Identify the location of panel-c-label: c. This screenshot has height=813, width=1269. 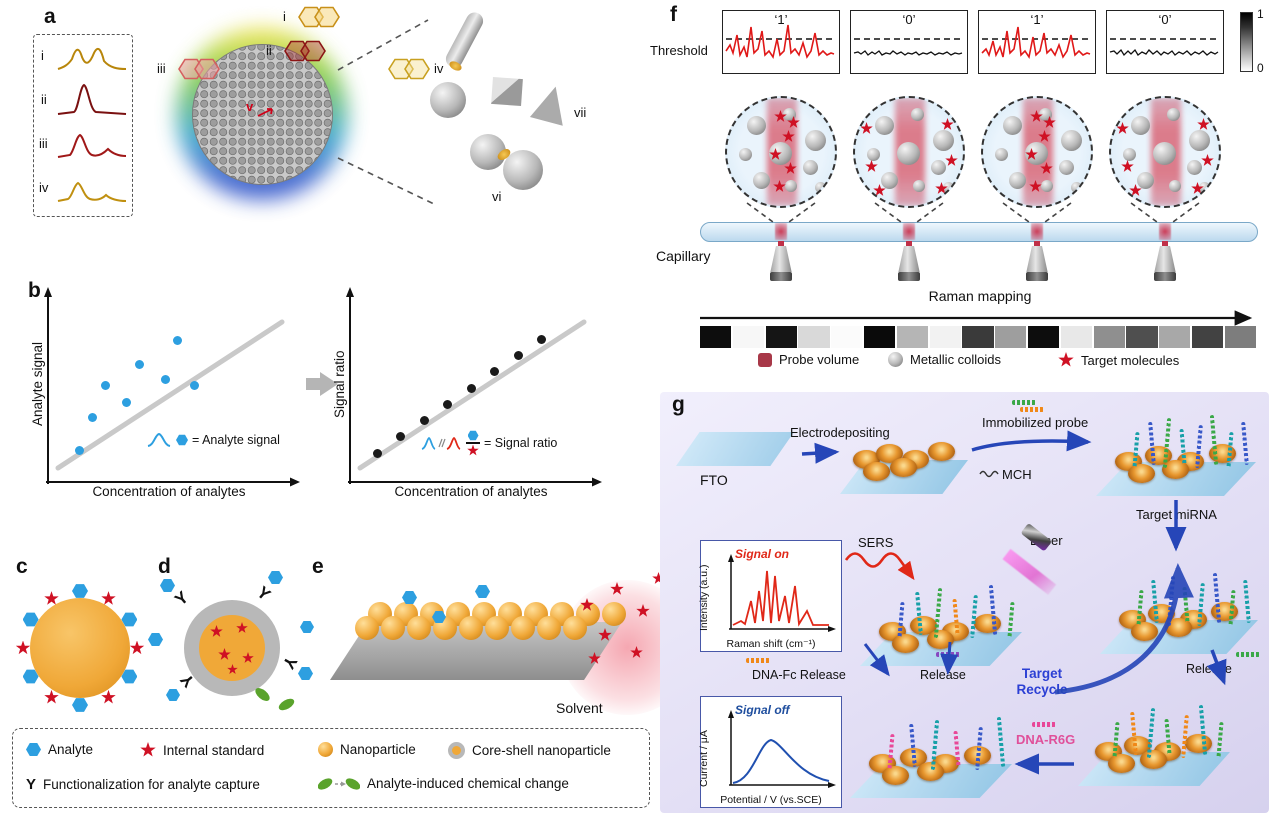
(22, 566).